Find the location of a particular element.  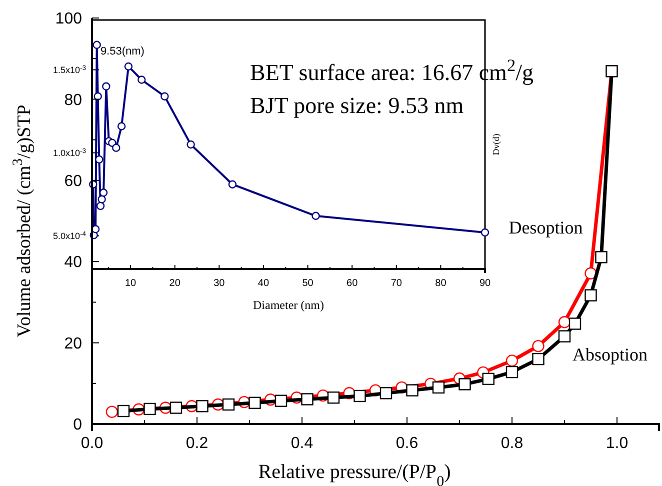

x-tick-label: 80 is located at coordinates (441, 283).